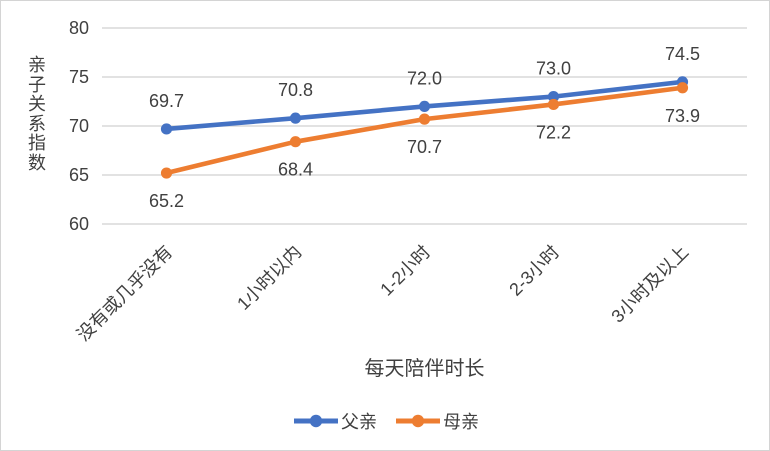 The width and height of the screenshot is (770, 451). What do you see at coordinates (424, 78) in the screenshot?
I see `data-label-父亲: 72.0` at bounding box center [424, 78].